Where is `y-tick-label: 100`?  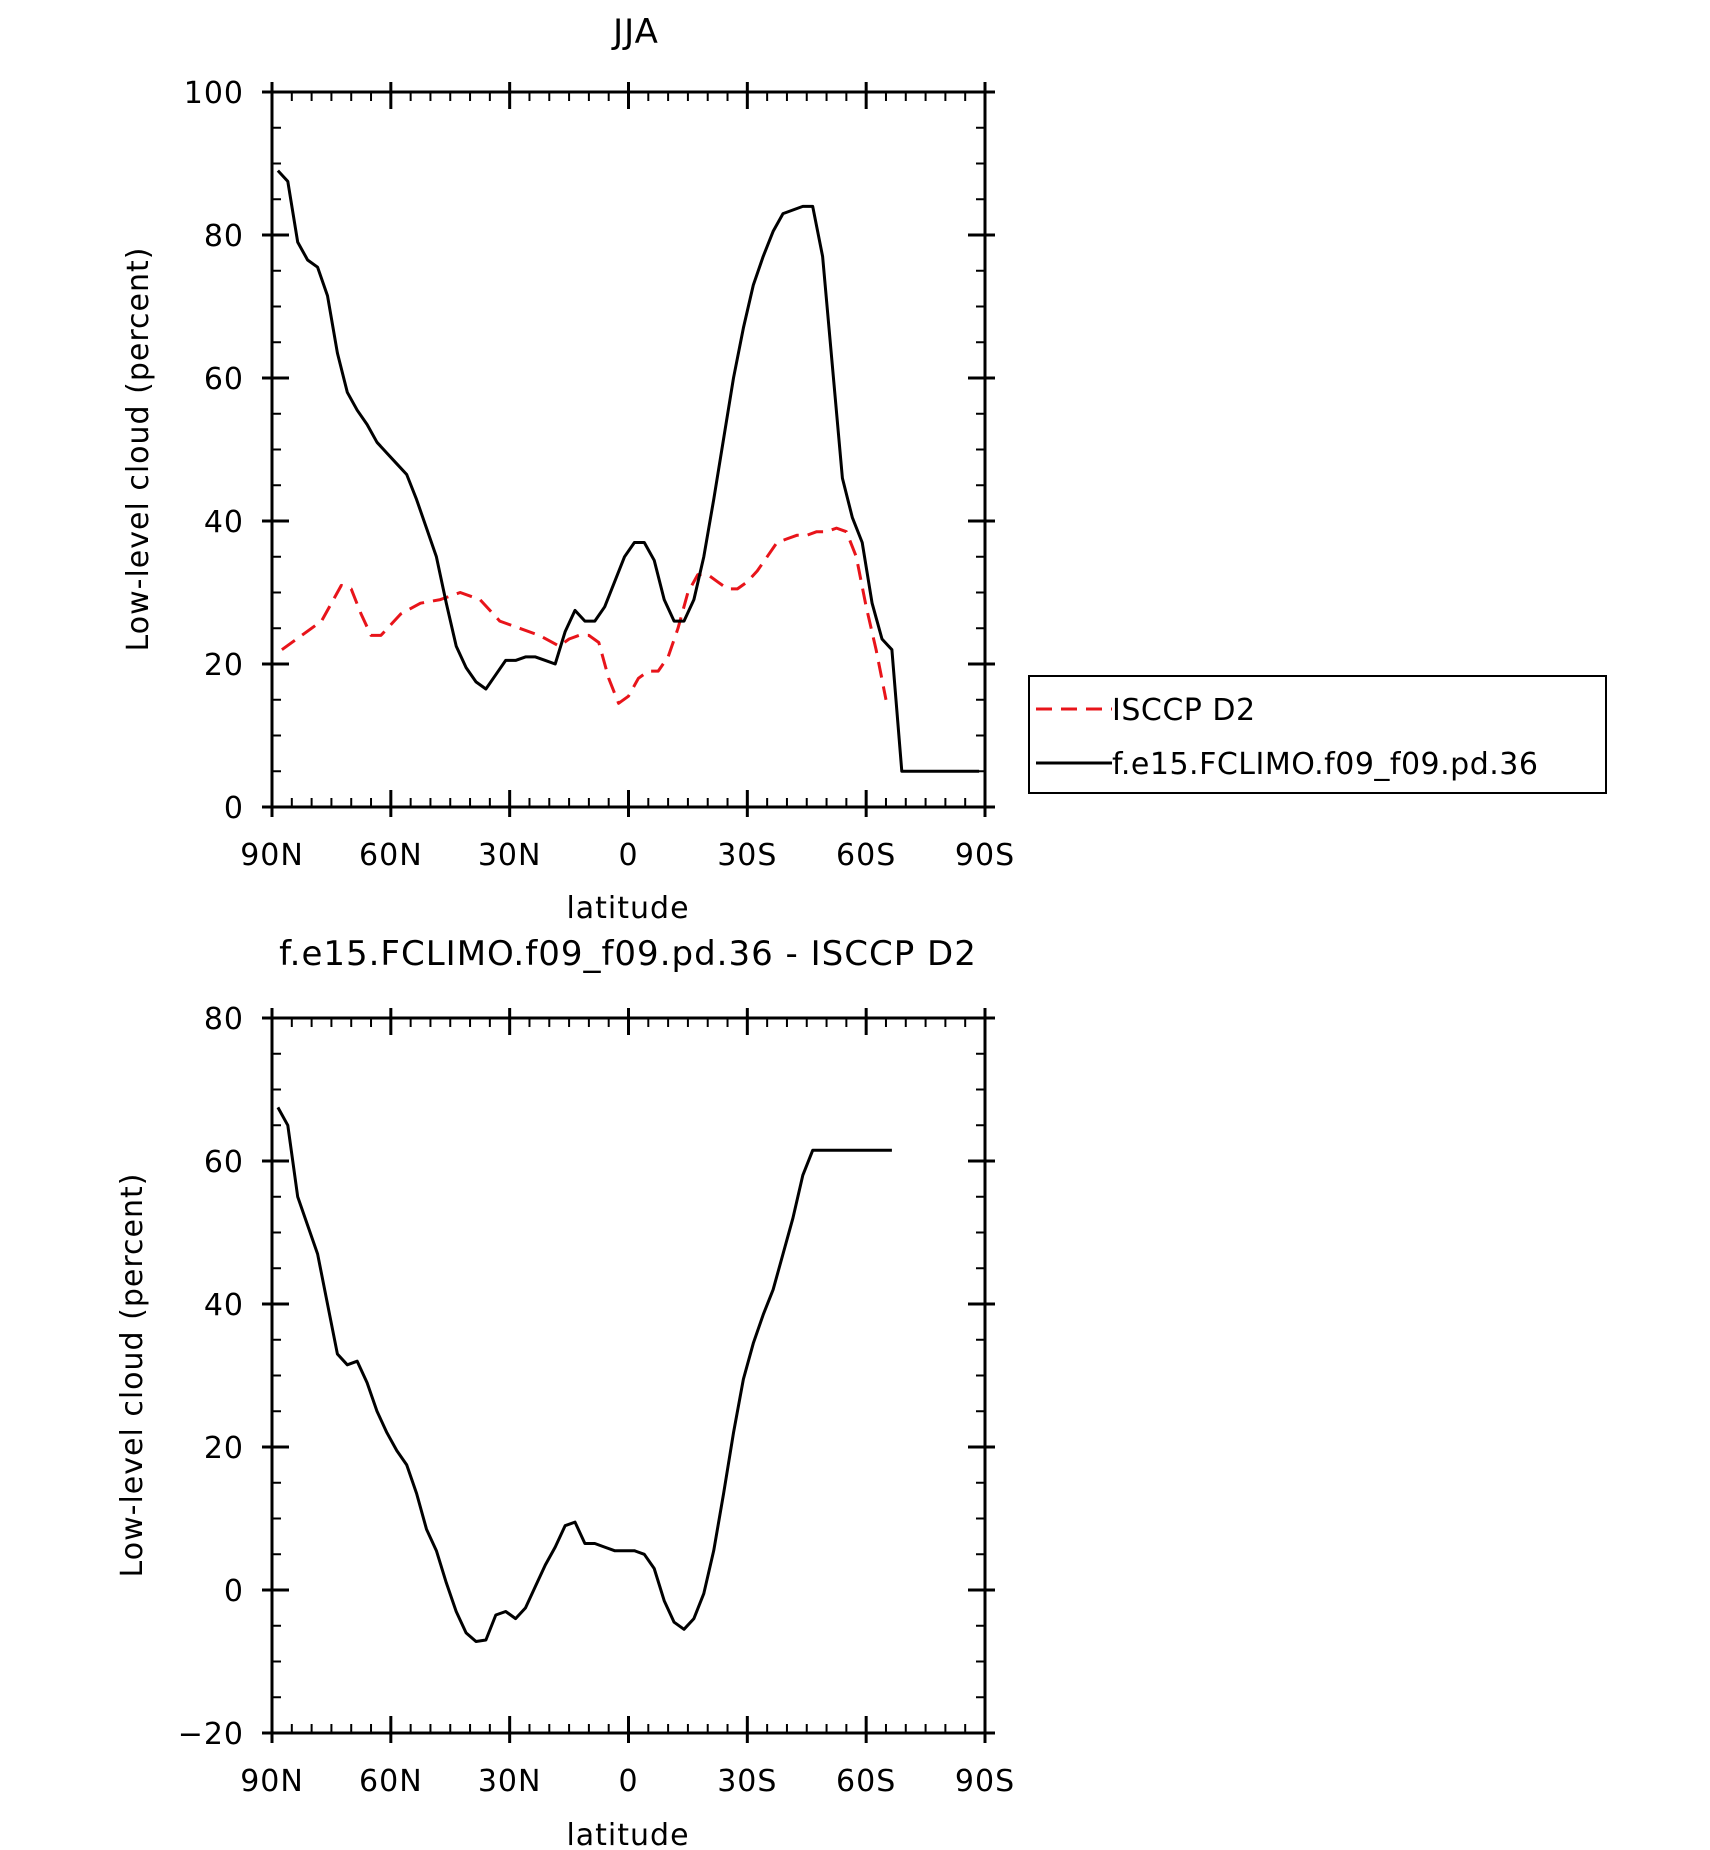 y-tick-label: 100 is located at coordinates (214, 93).